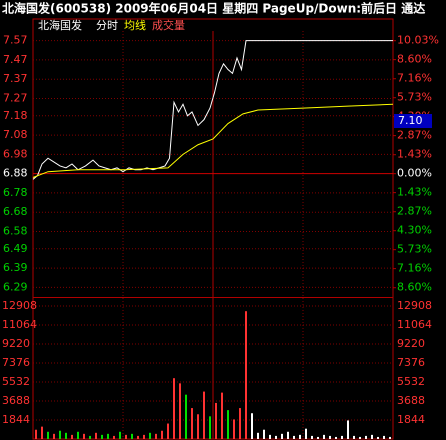 This screenshot has height=440, width=446. Describe the element at coordinates (414, 230) in the screenshot. I see `y2-tick-label: 4.30%` at that location.